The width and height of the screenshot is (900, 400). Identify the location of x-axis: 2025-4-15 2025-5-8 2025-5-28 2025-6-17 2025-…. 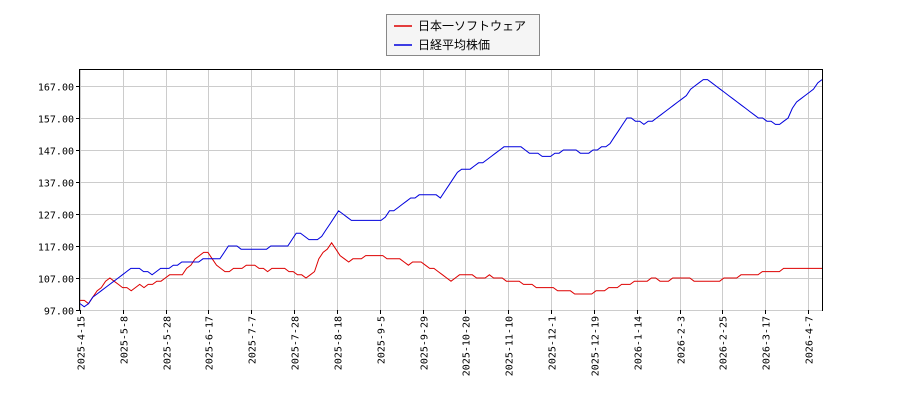
(446, 343).